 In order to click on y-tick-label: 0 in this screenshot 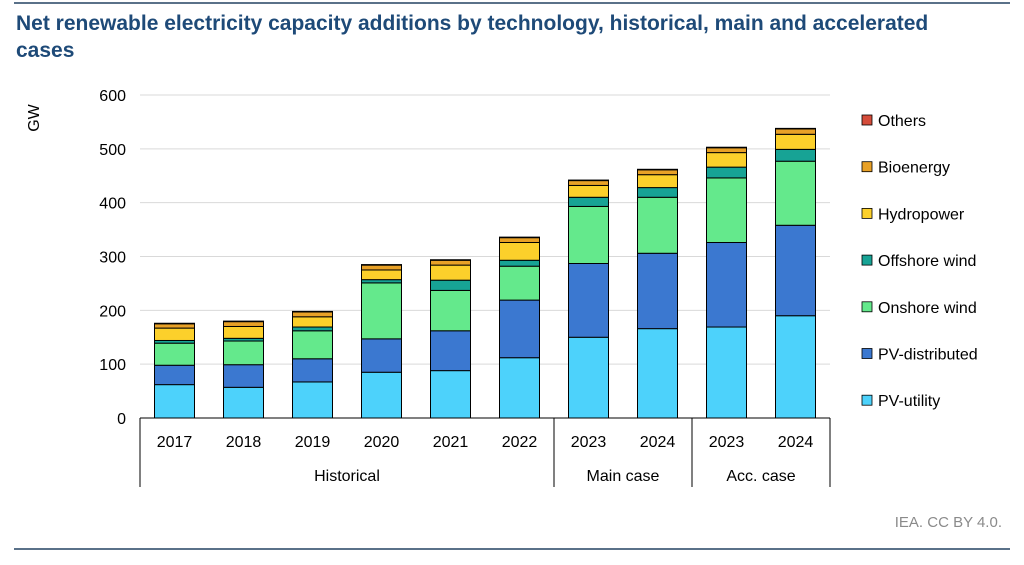, I will do `click(121, 419)`.